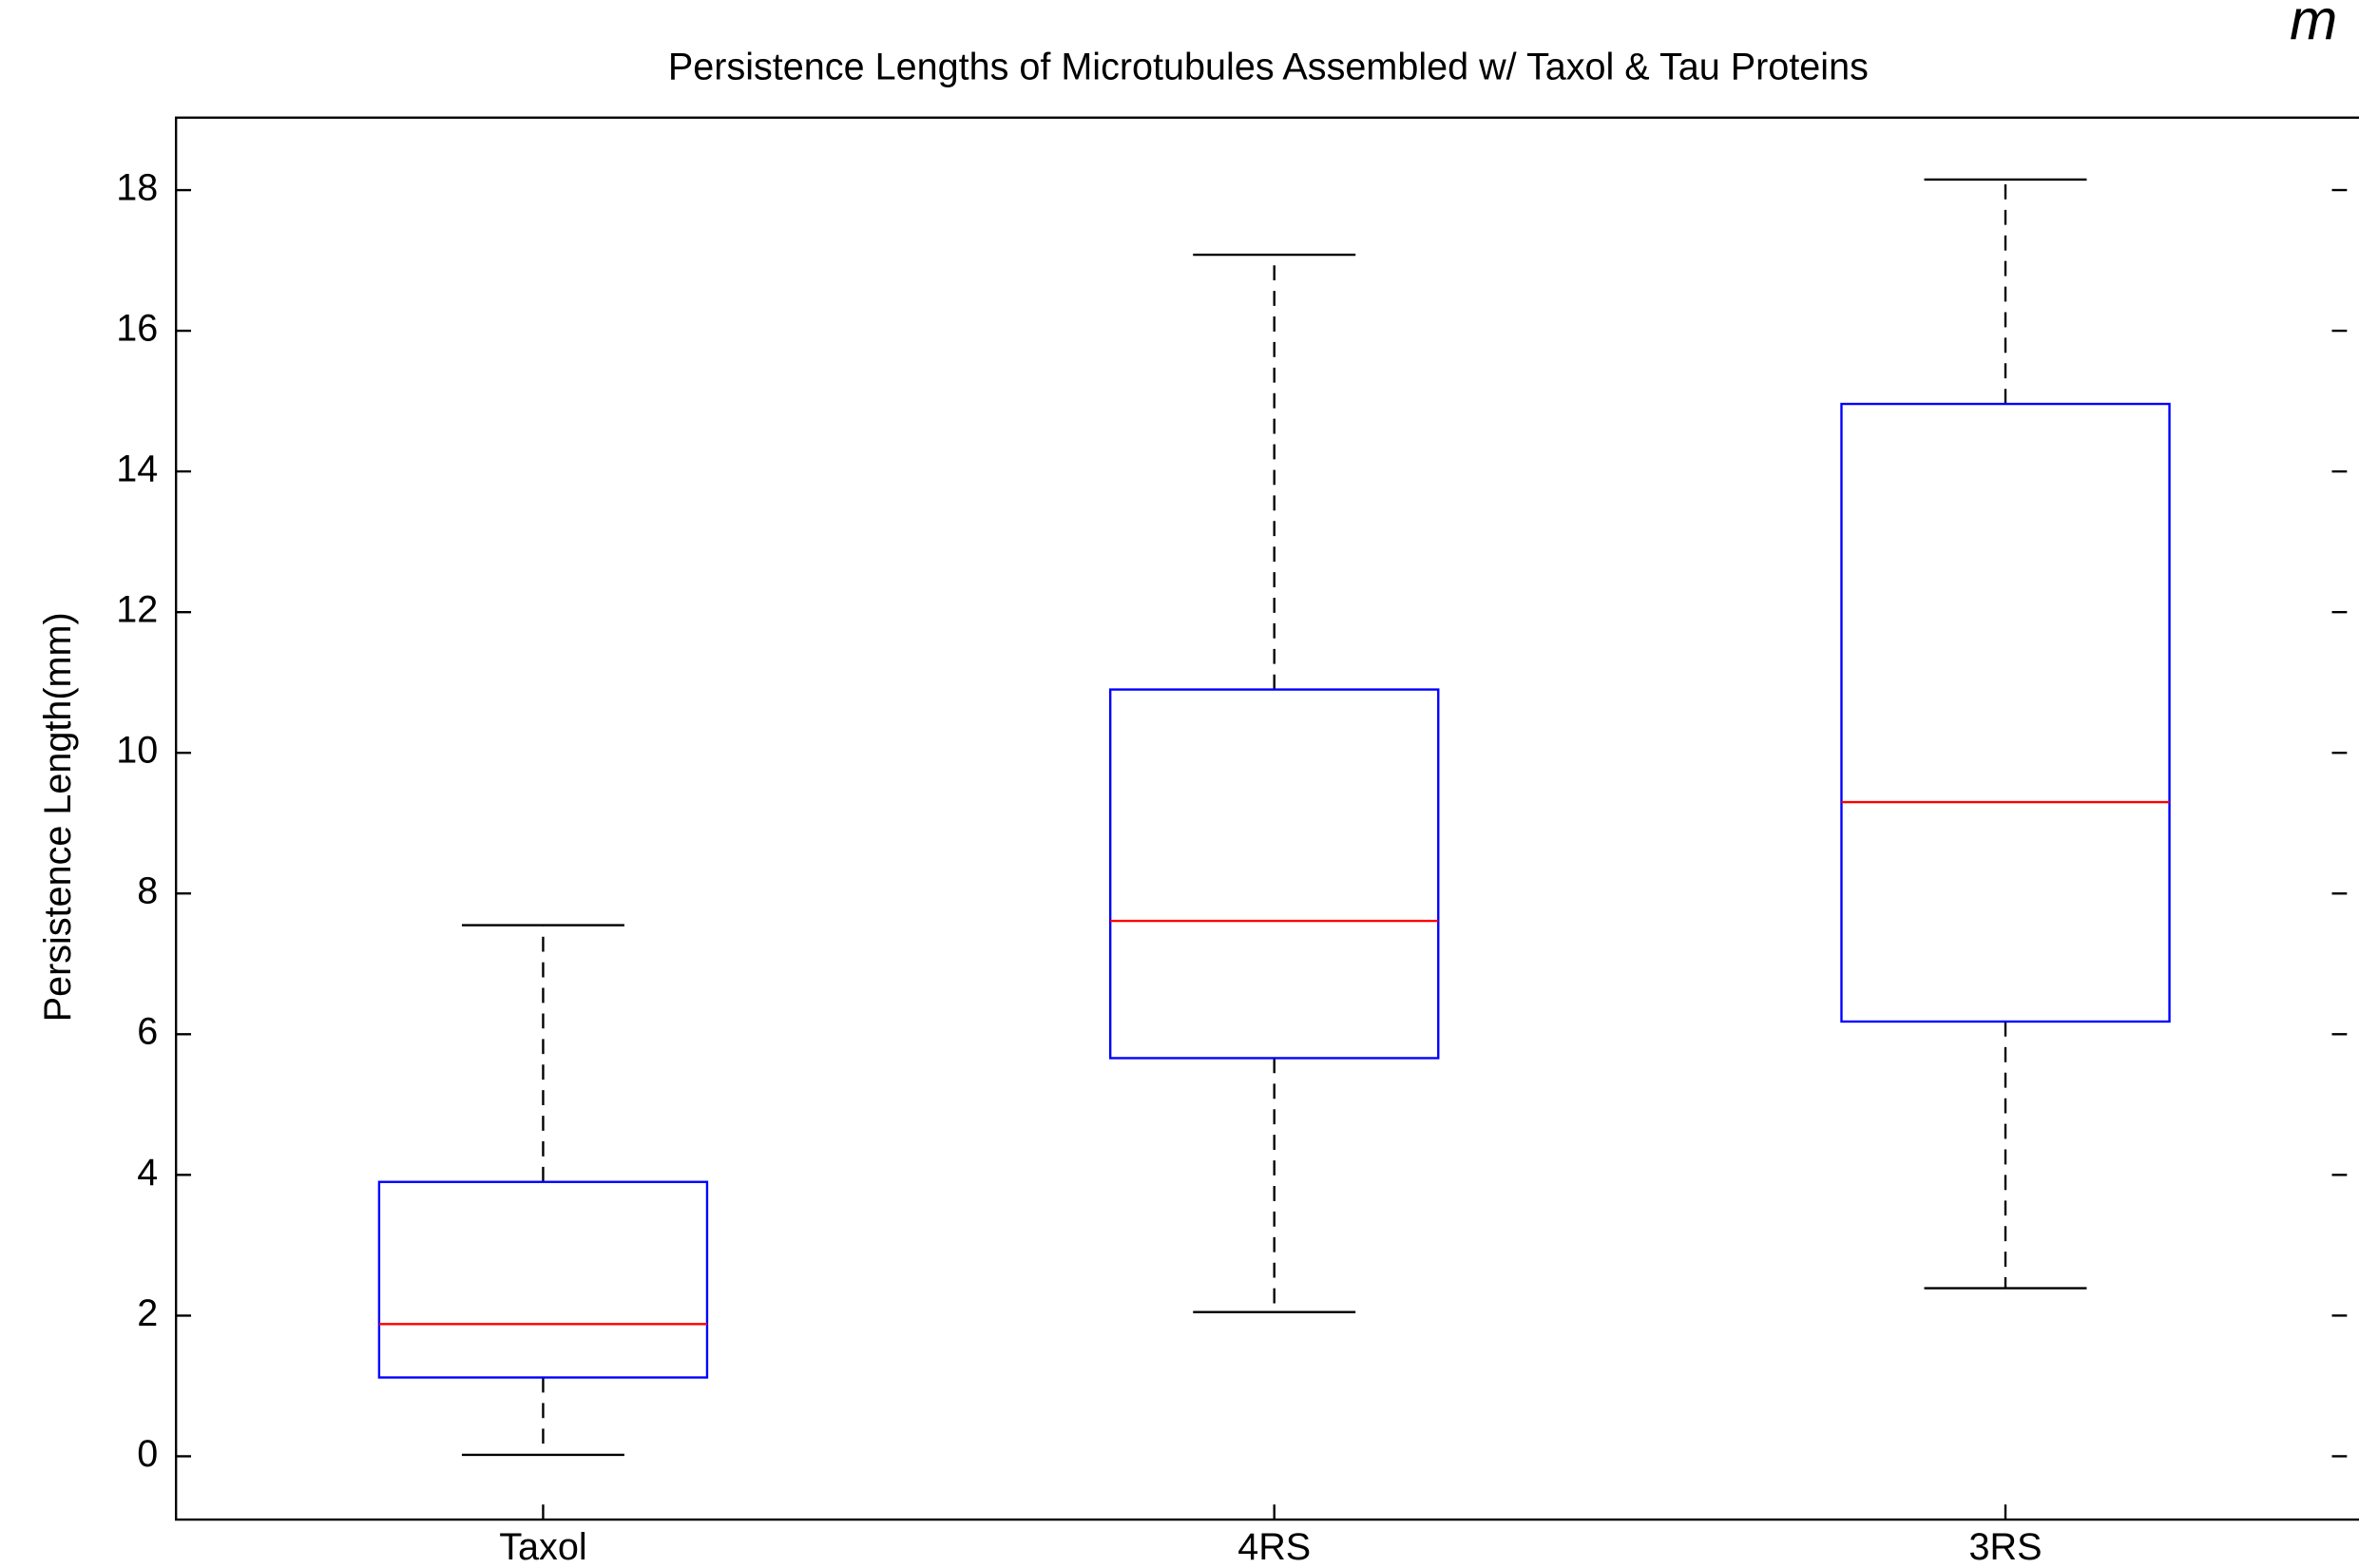 The height and width of the screenshot is (1568, 2359). Describe the element at coordinates (2006, 1547) in the screenshot. I see `x-tick-label: 3RS` at that location.